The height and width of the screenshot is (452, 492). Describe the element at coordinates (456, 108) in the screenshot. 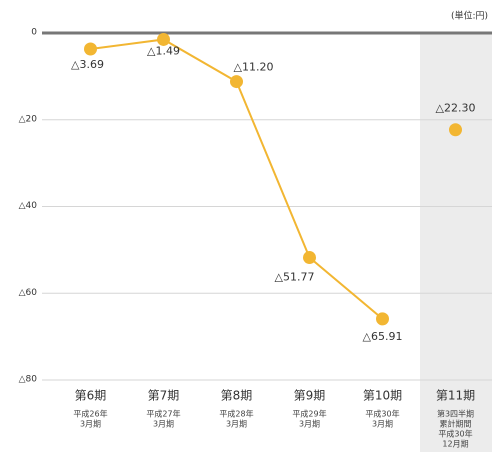

I see `value-label: △22.30` at that location.